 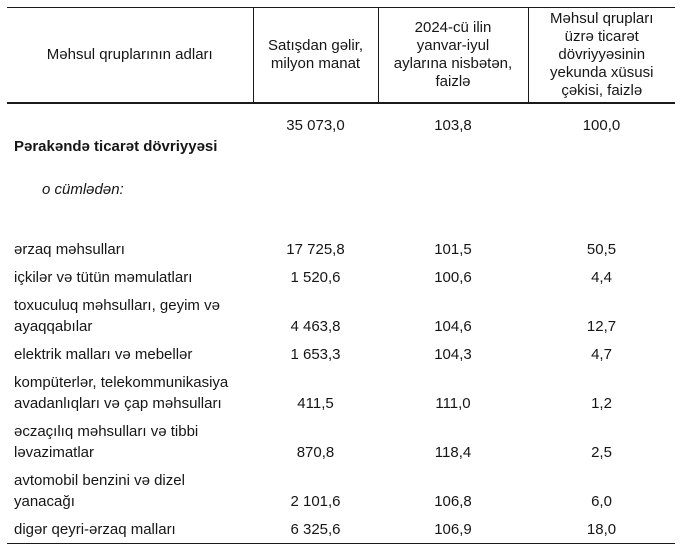 I want to click on share-cell: 1,2, so click(x=601, y=403).